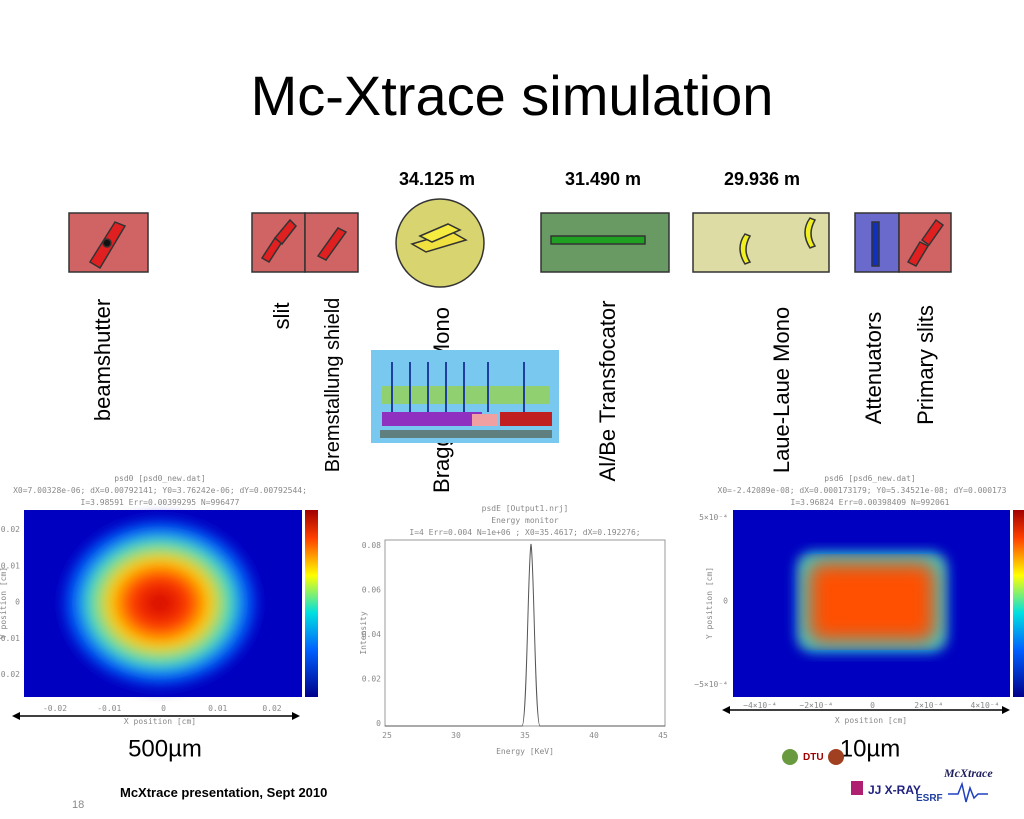  Describe the element at coordinates (160, 502) in the screenshot. I see `plot-header: I=3.98591 Err=0.00399295 N=996477` at that location.